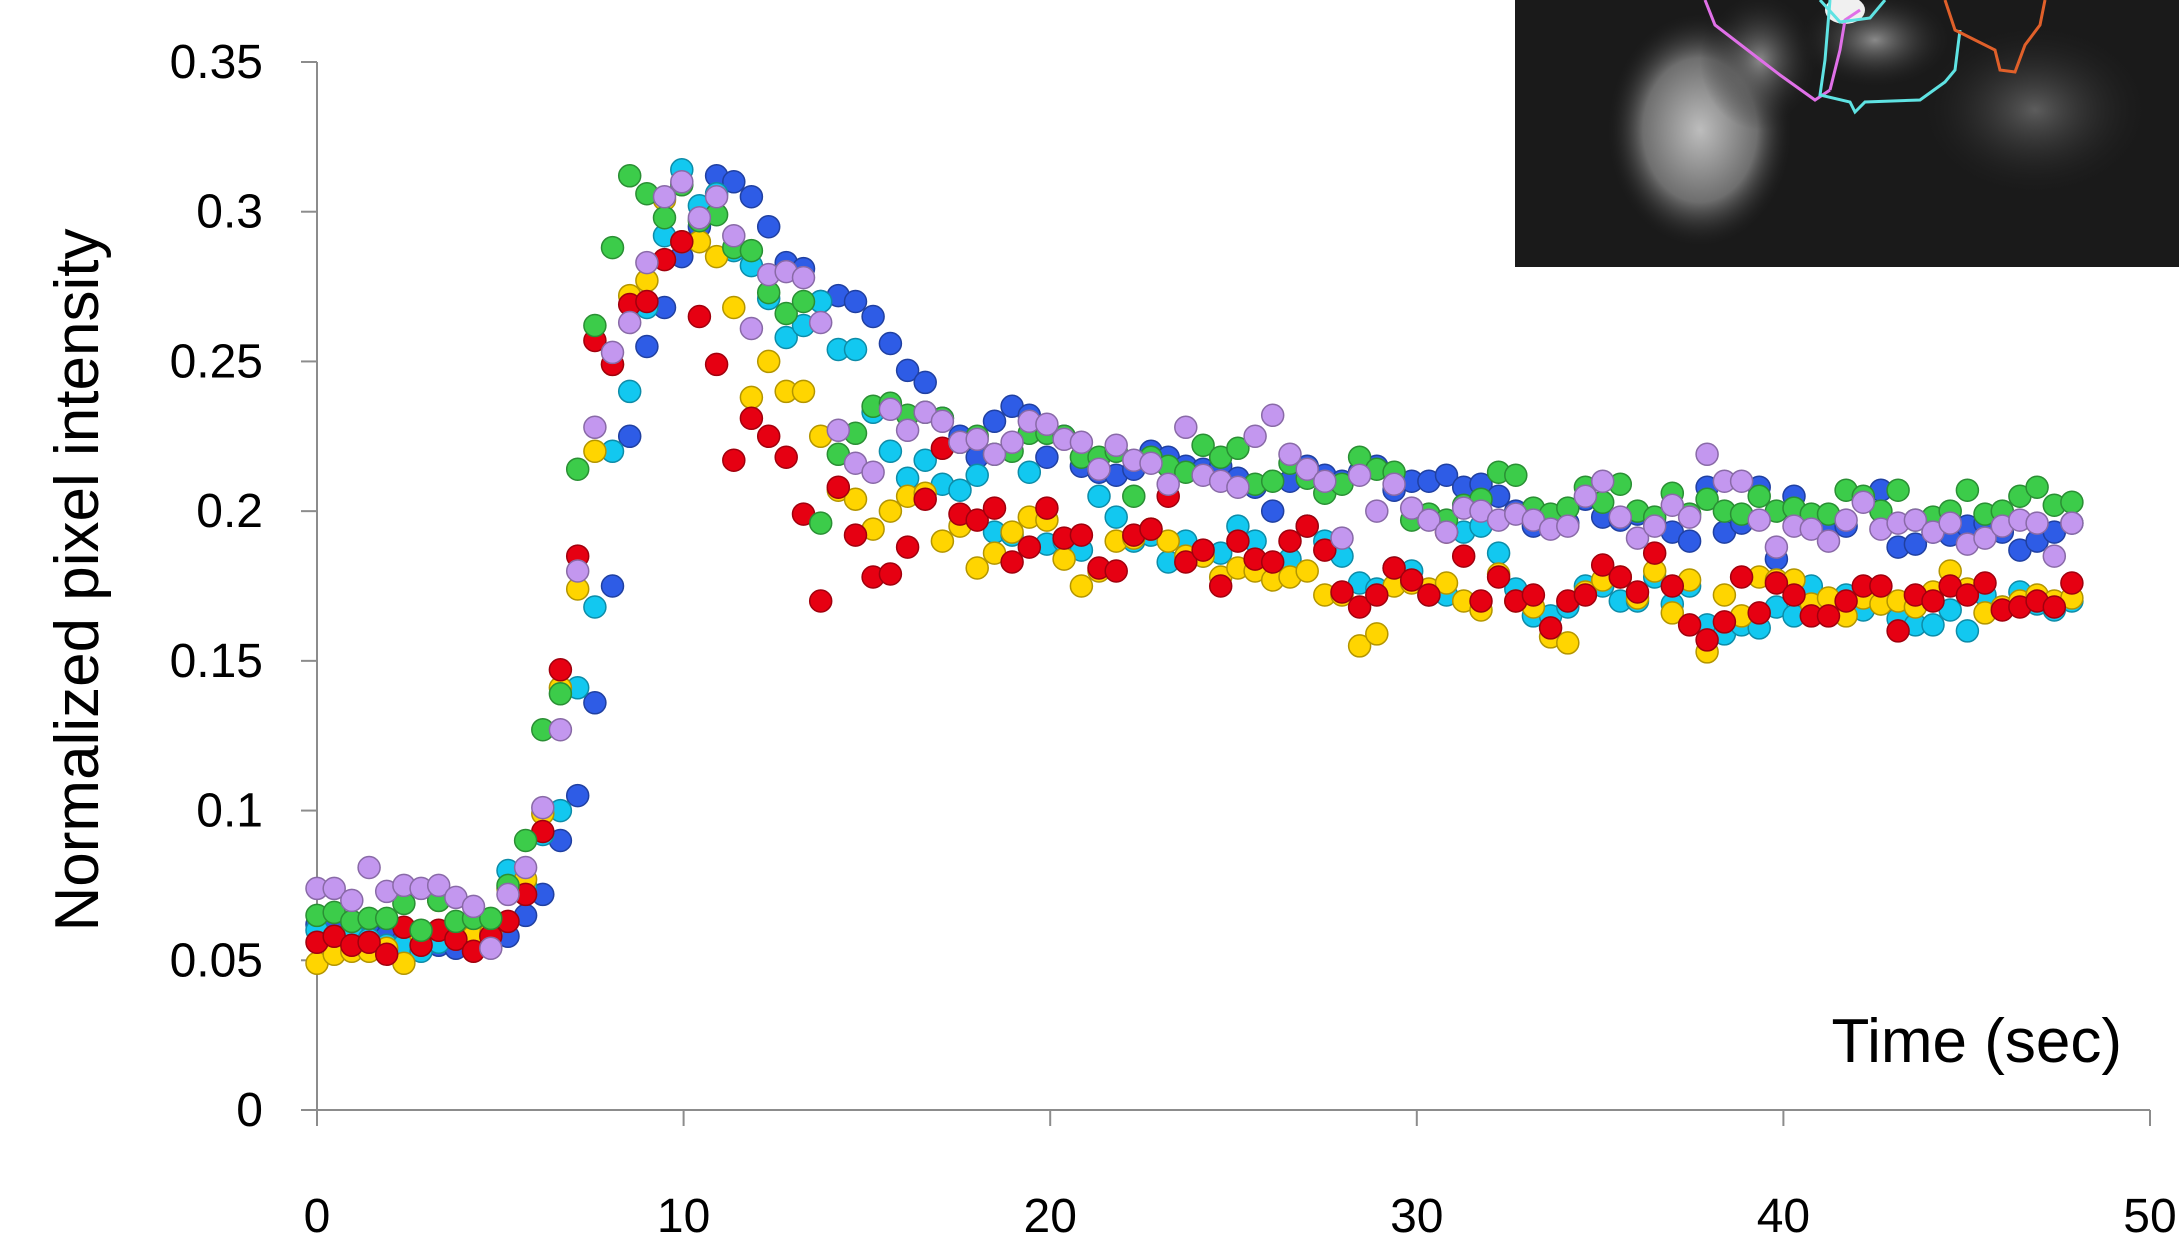  I want to click on y-tick-label: 0.05, so click(216, 960).